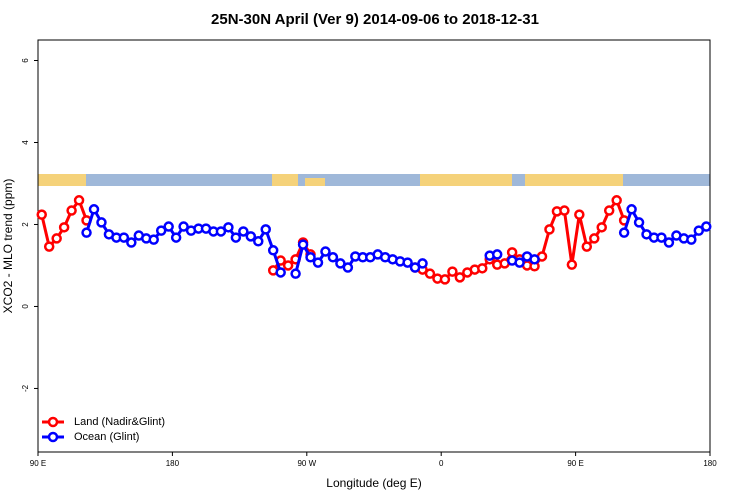 The image size is (750, 500). What do you see at coordinates (119, 422) in the screenshot?
I see `legend-label: Land (Nadir&Glint)` at bounding box center [119, 422].